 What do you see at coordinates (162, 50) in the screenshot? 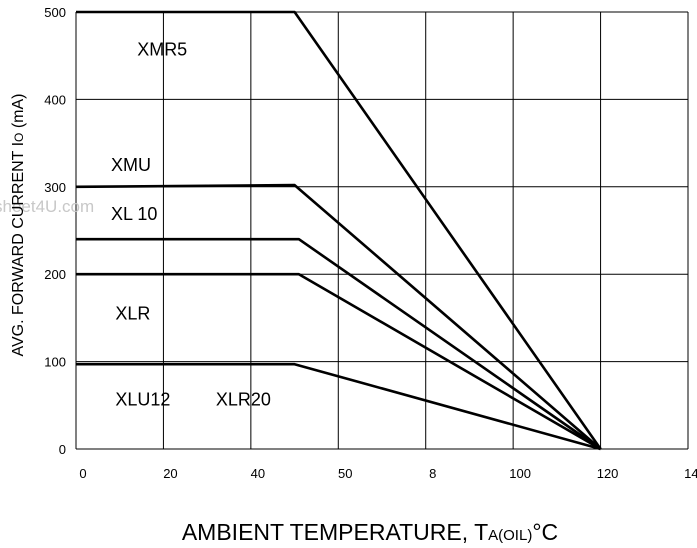
I see `series-annotation: XMR5` at bounding box center [162, 50].